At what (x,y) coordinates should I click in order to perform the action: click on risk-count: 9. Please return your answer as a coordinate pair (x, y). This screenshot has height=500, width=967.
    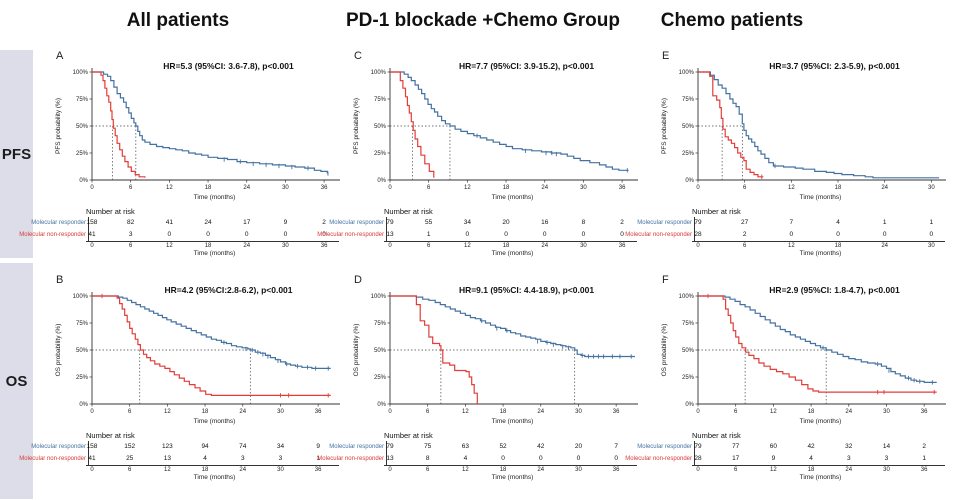
    Looking at the image, I should click on (318, 446).